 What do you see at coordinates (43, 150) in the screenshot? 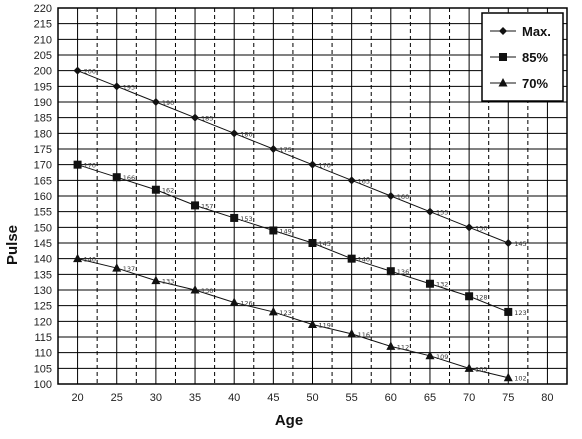
I see `y-tick-label: 175` at bounding box center [43, 150].